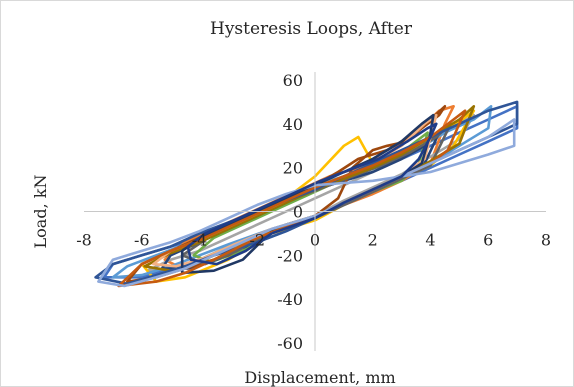 This screenshot has width=574, height=387. Describe the element at coordinates (293, 124) in the screenshot. I see `y-tick-label: 40` at that location.